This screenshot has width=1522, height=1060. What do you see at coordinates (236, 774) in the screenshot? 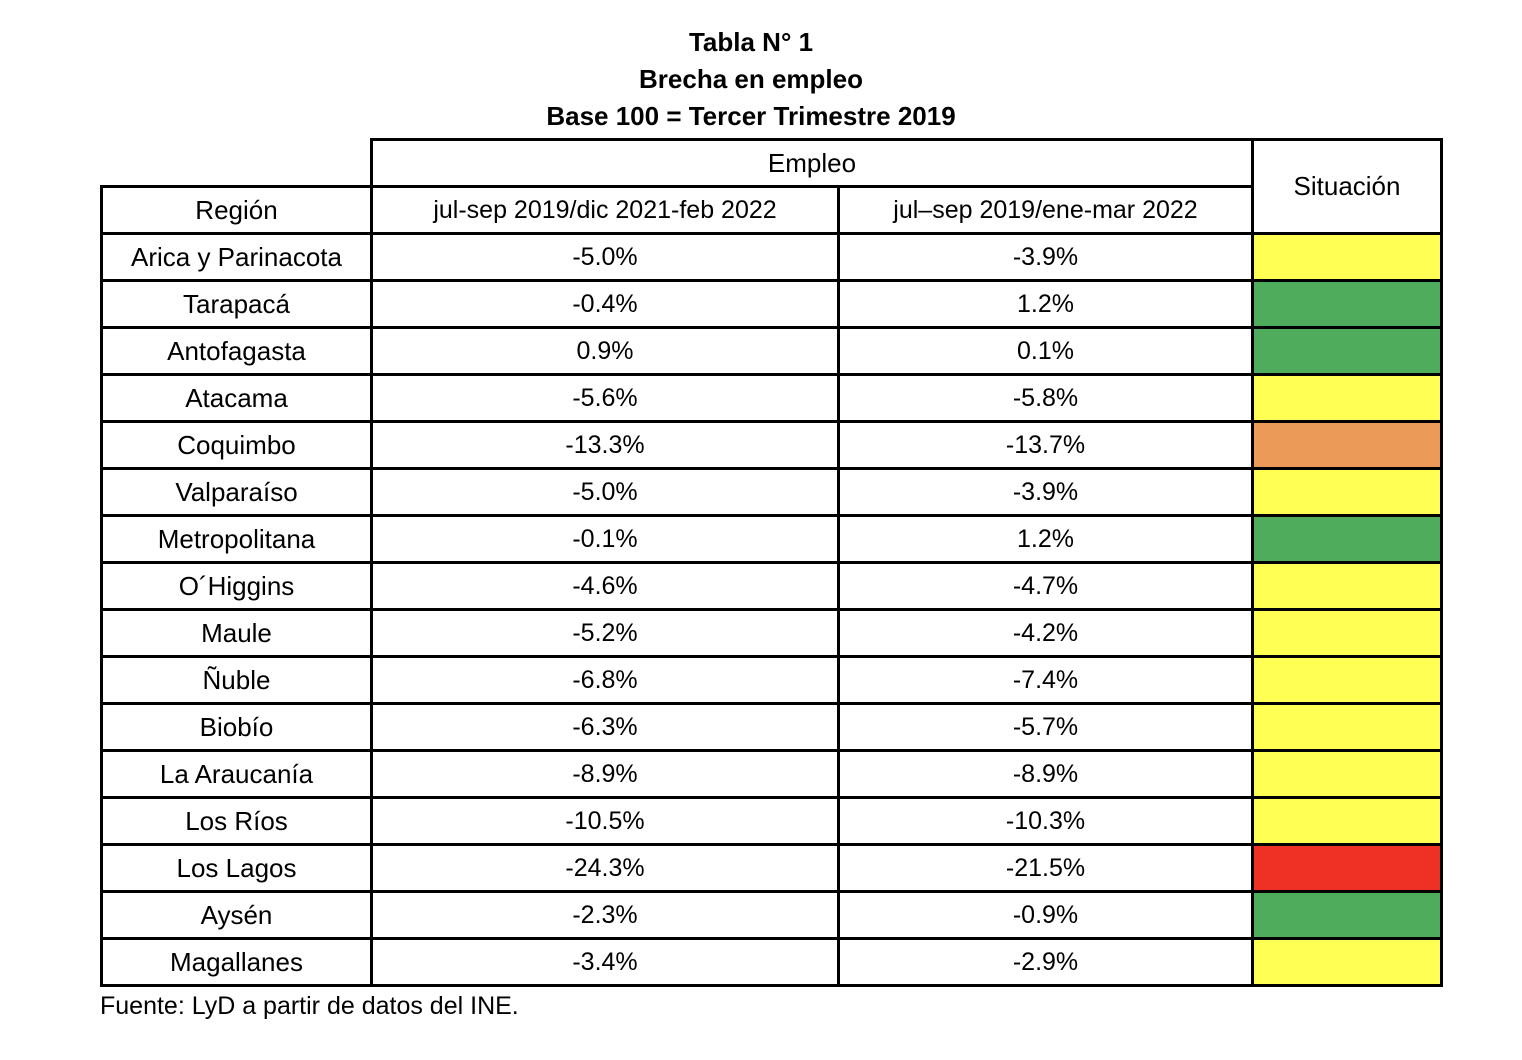
I see `region-cell: La Araucanía` at bounding box center [236, 774].